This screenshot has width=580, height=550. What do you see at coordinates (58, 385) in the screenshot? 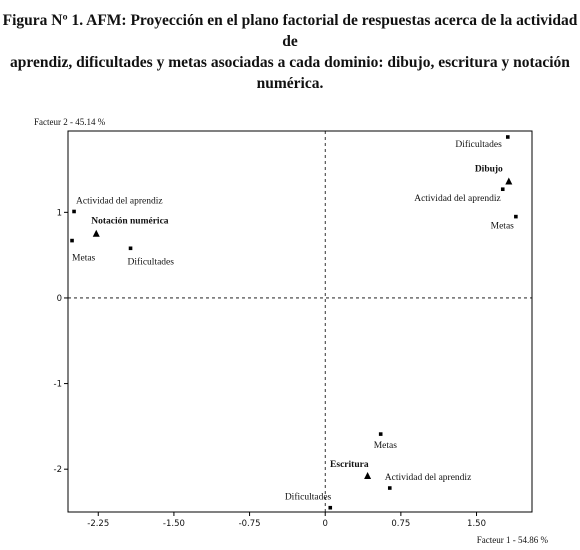
I see `y-tick-label: -1` at bounding box center [58, 385].